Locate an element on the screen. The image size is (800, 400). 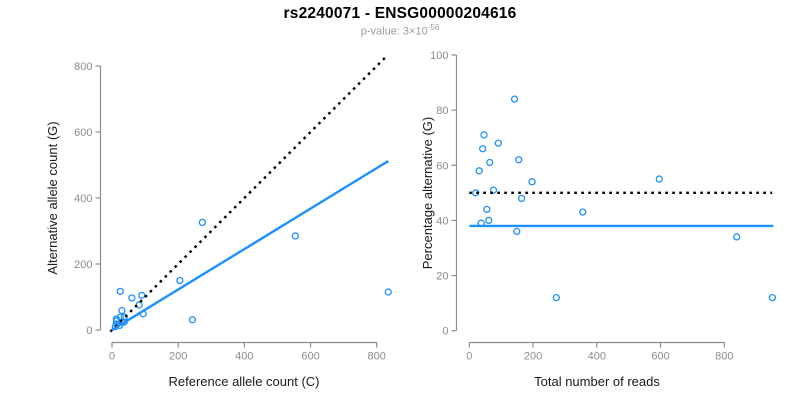
y-tick-label: 20 is located at coordinates (442, 277).